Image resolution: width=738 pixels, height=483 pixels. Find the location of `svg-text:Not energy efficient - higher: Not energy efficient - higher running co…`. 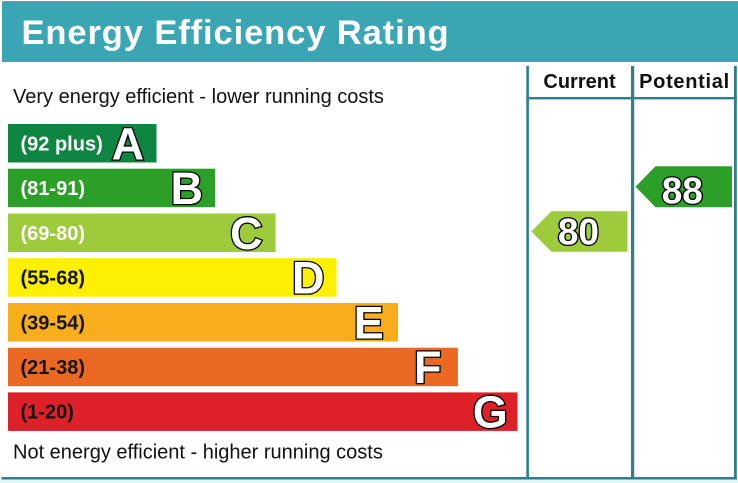

svg-text:Not energy efficient - higher: Not energy efficient - higher running co… is located at coordinates (198, 453).